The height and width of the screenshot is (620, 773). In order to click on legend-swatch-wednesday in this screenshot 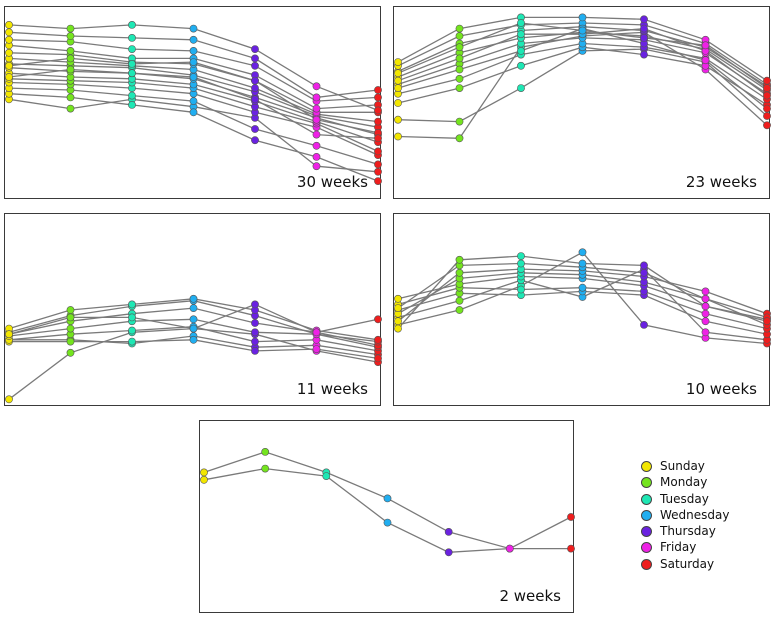, I will do `click(646, 515)`.